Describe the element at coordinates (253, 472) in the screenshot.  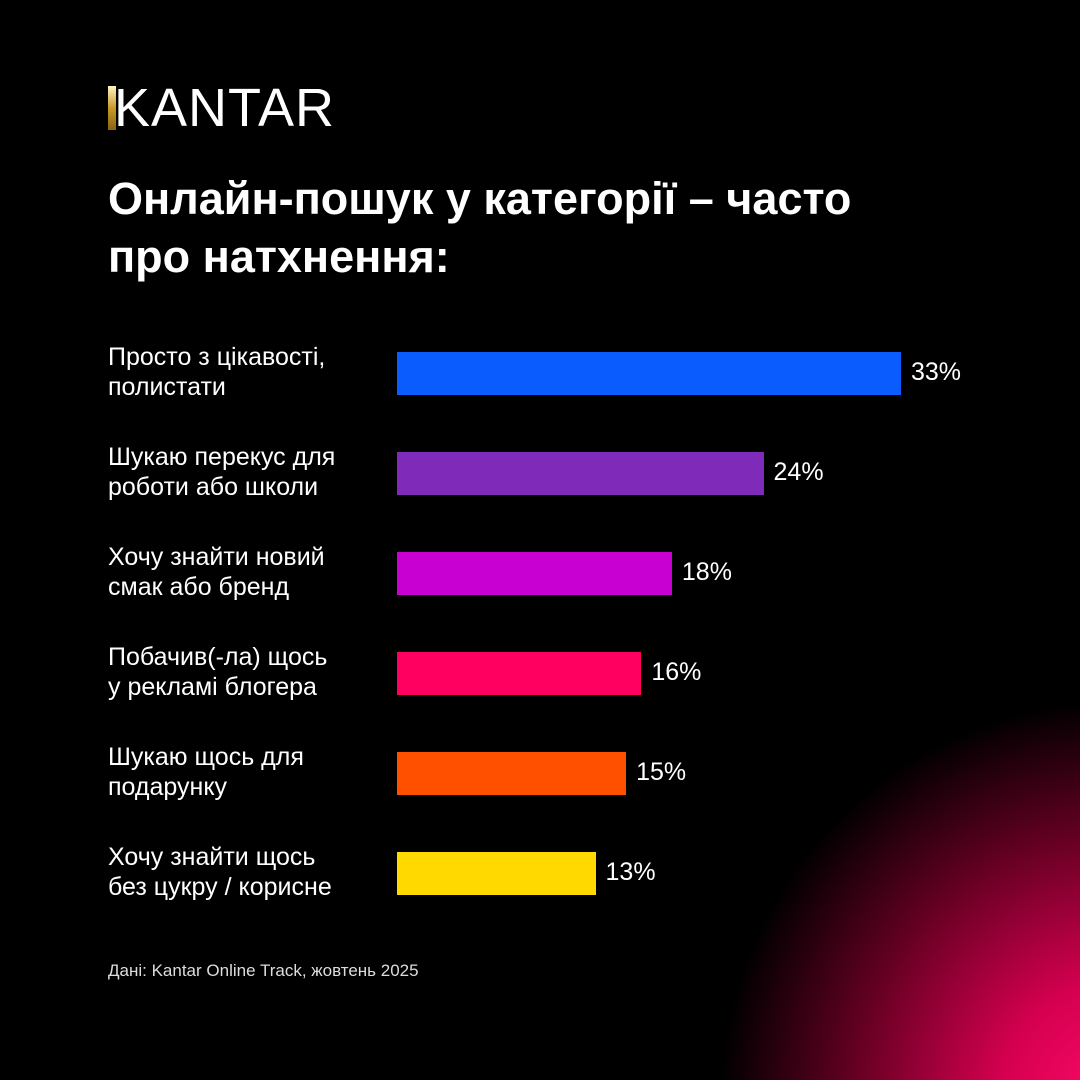
I see `category-label: Шукаю перекус для роботи або школи` at that location.